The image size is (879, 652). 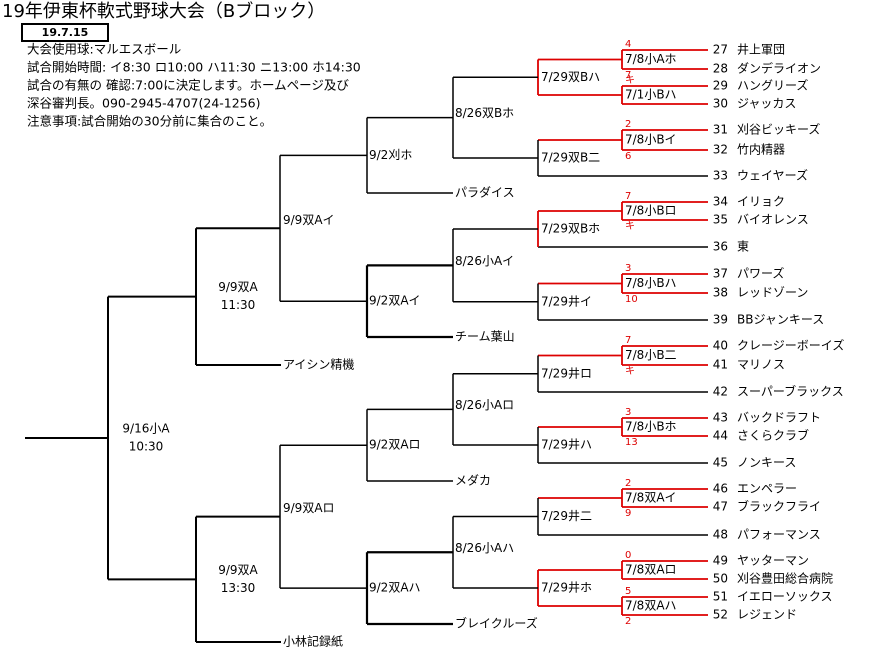 I want to click on team-name: クレージーボーイズ, so click(x=790, y=345).